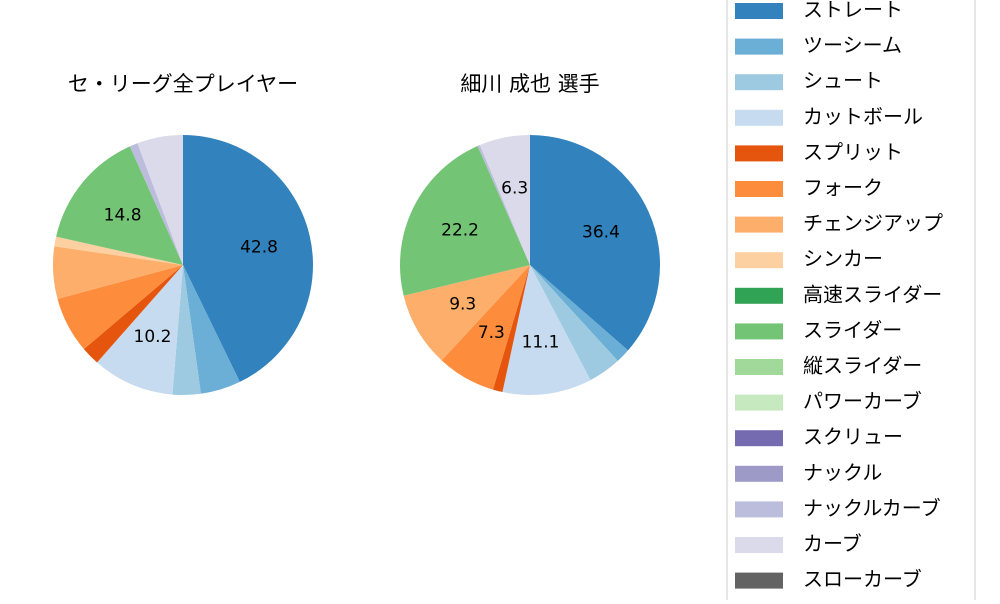  I want to click on value-label: 36.4, so click(601, 233).